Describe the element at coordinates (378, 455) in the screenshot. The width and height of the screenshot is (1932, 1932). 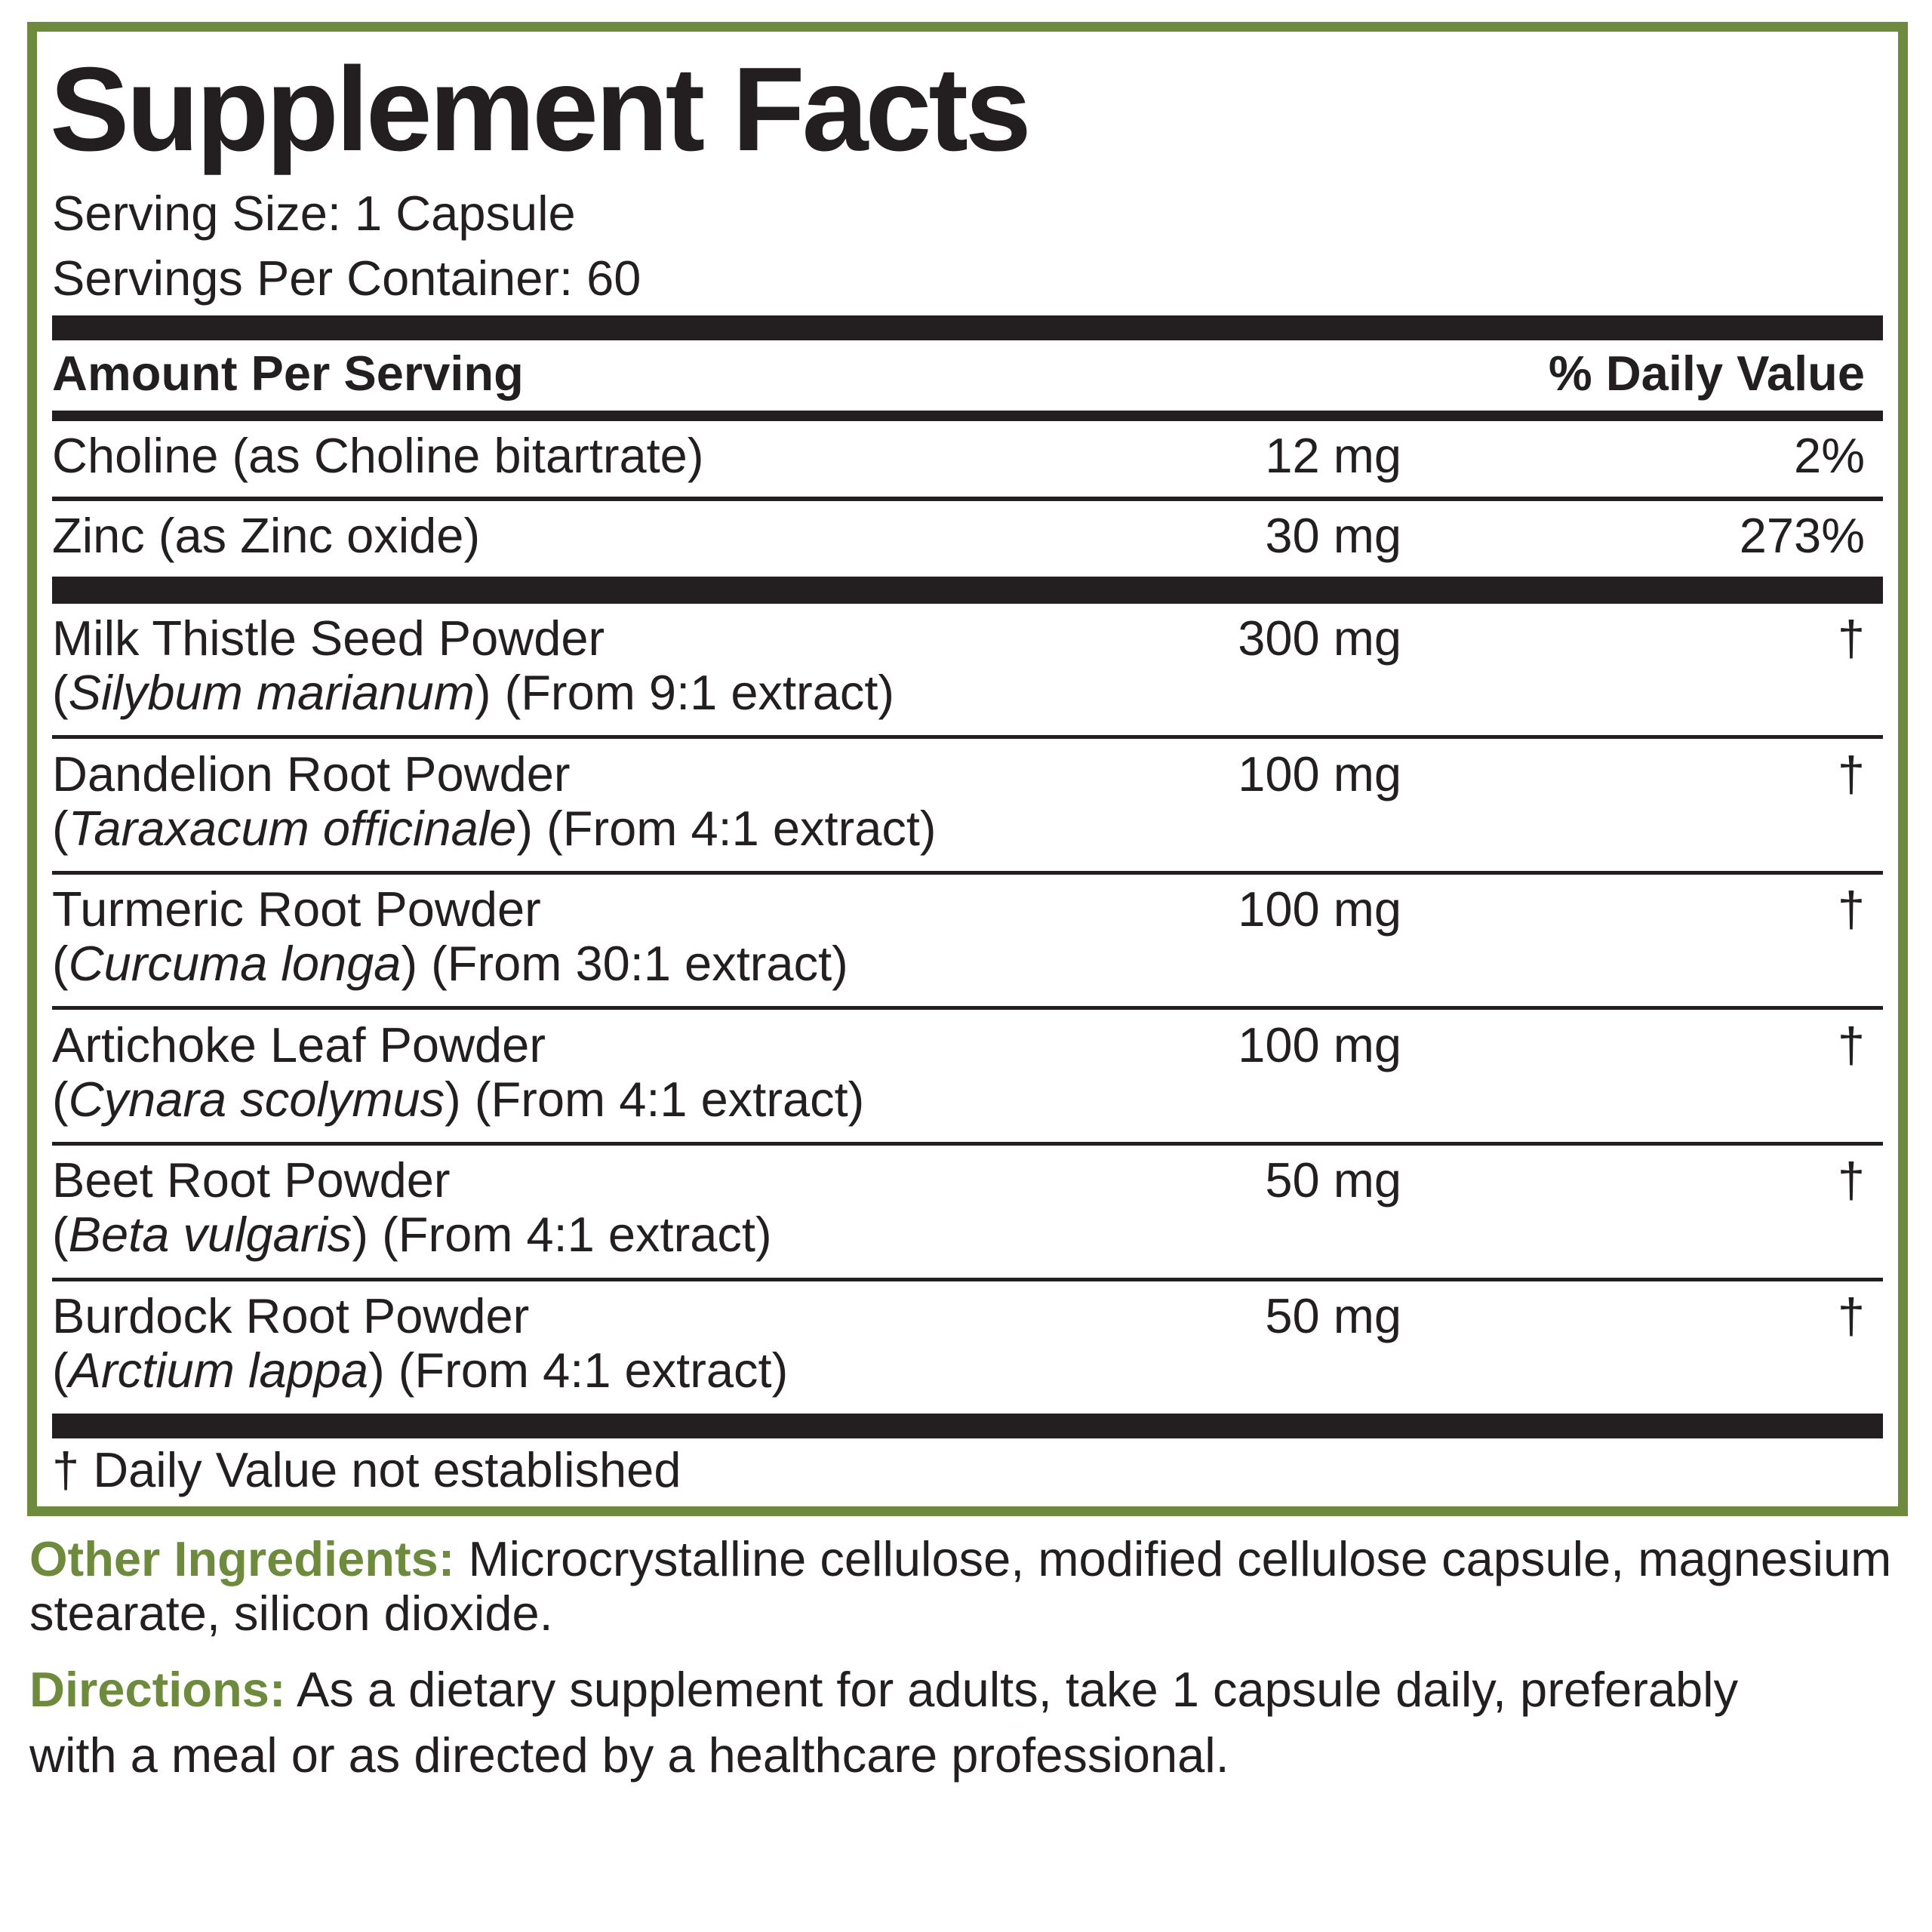
I see `ingredient-name: Choline (as Choline bitartrate)` at that location.